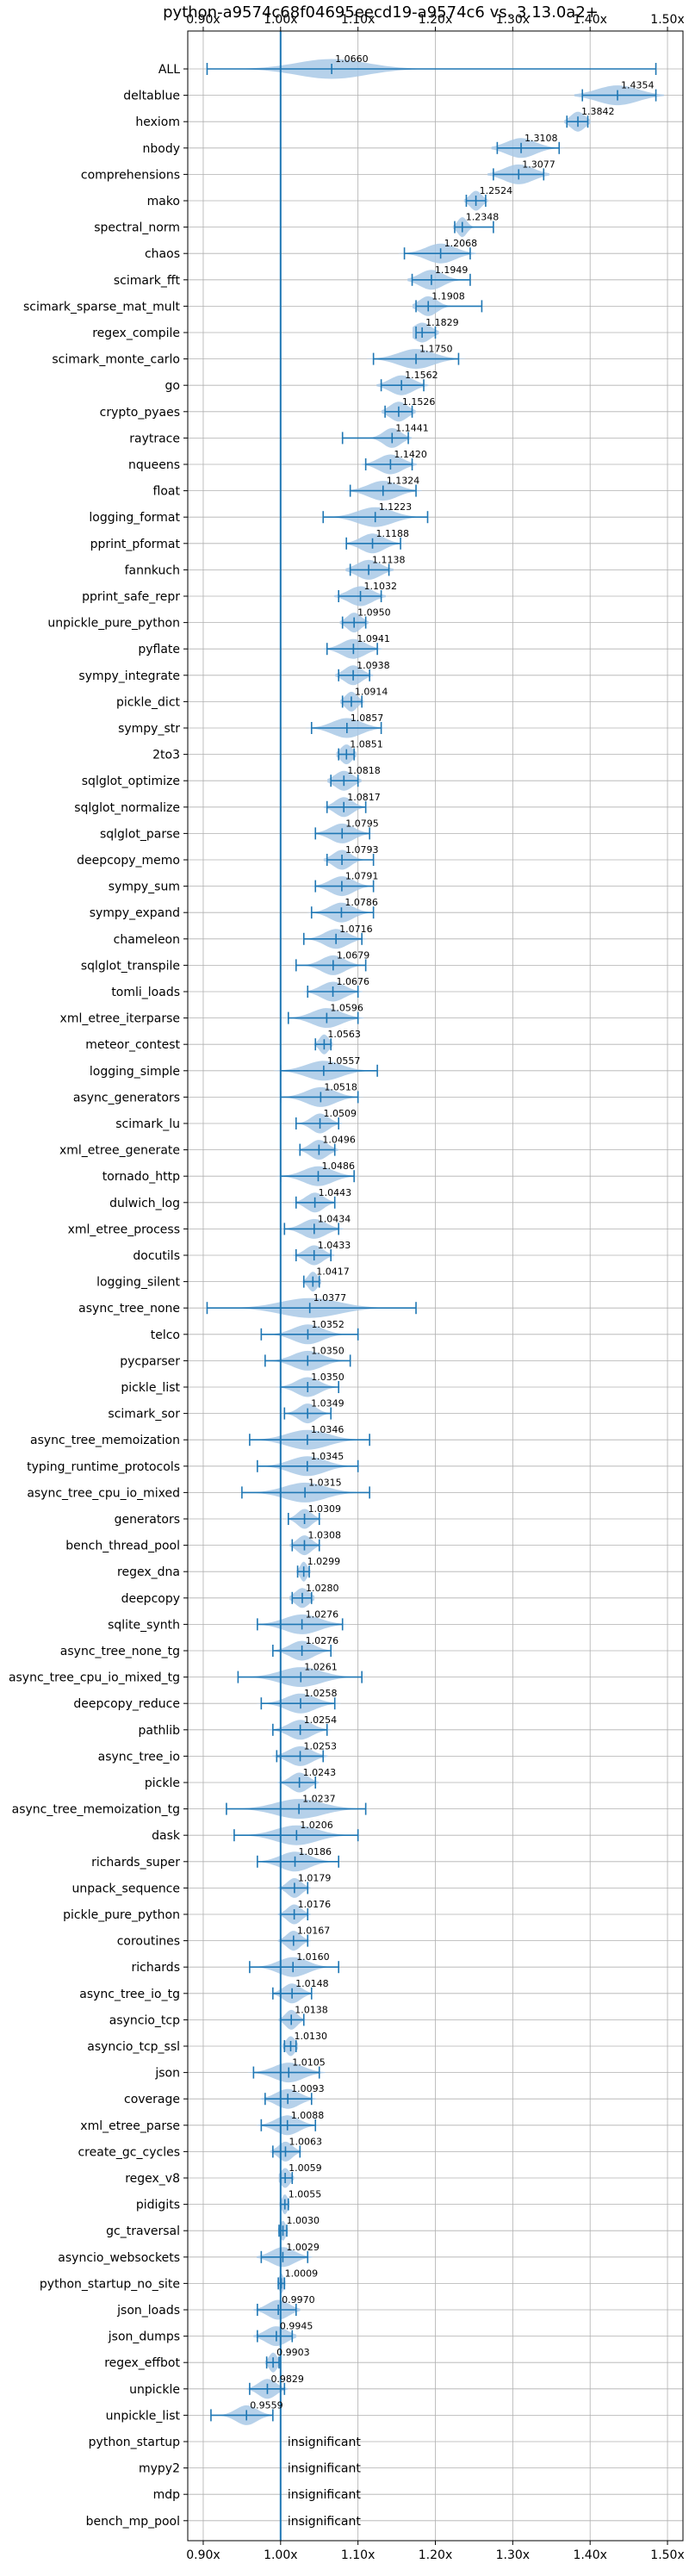 The width and height of the screenshot is (689, 2576). I want to click on category-label: pickle_list, so click(150, 1388).